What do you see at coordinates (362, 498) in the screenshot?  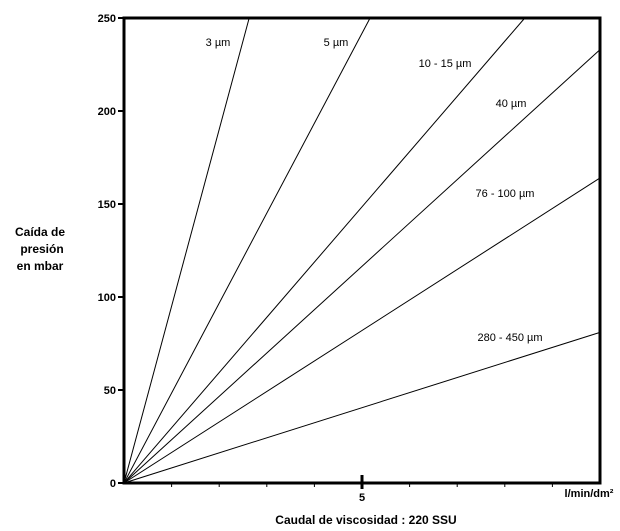 I see `x-tick-label-0: 5` at bounding box center [362, 498].